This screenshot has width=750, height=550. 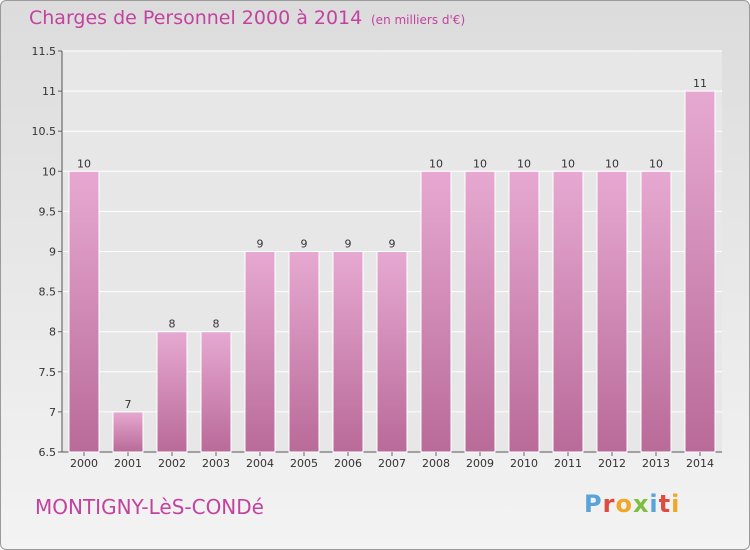 I want to click on y-tick-label: 8.5, so click(x=48, y=292).